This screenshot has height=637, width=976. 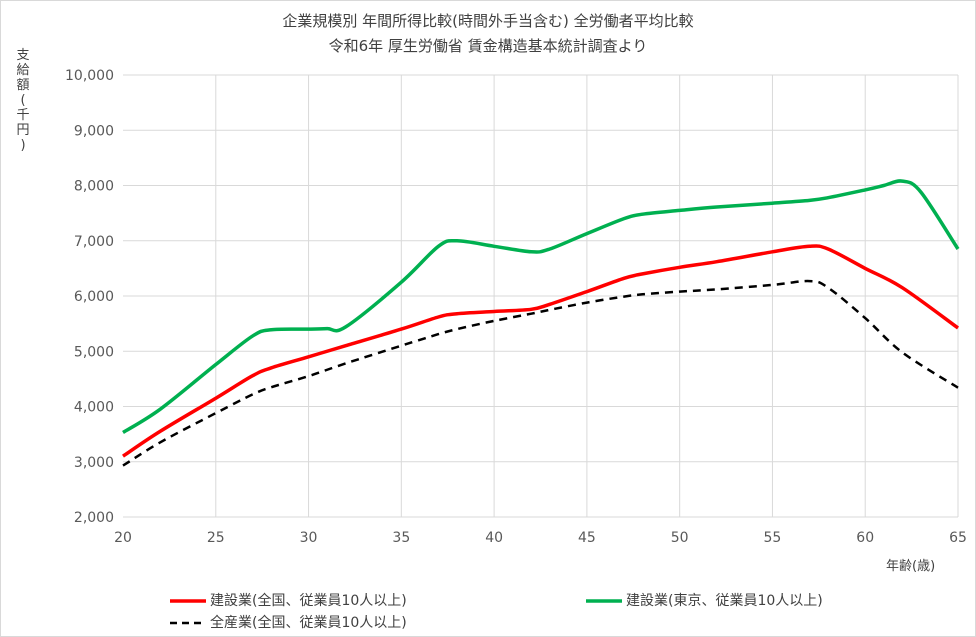 I want to click on legend-label: 建設業(全国、従業員10人以上), so click(x=308, y=601).